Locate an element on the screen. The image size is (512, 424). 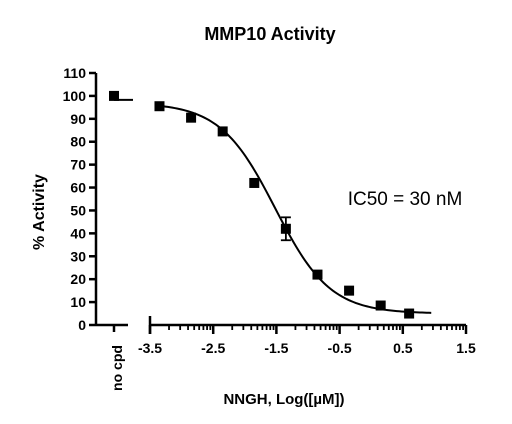
y-tick-label: 30 is located at coordinates (78, 256).